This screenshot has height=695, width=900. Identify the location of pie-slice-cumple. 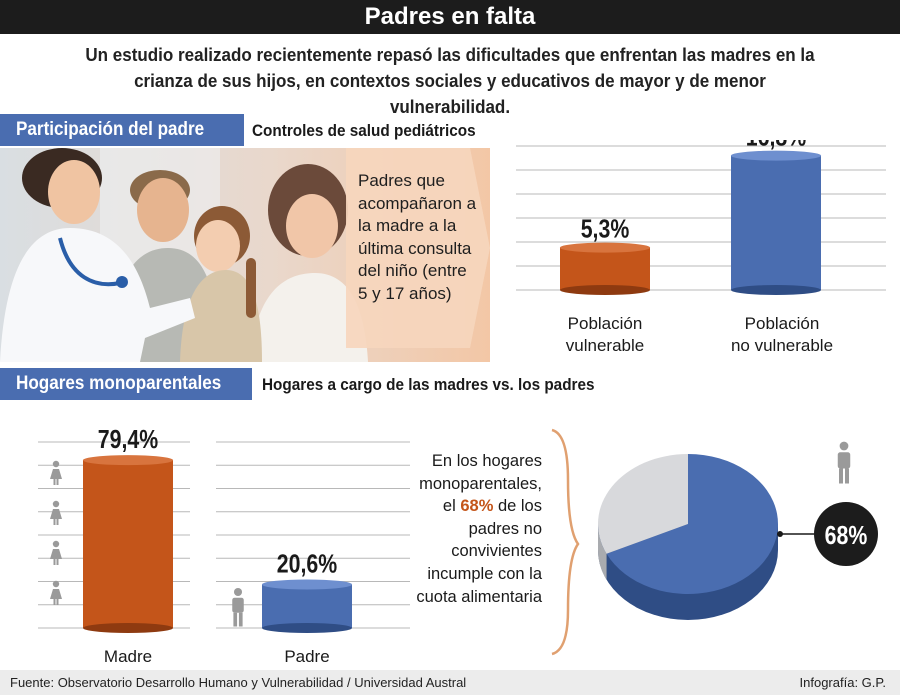
(643, 504).